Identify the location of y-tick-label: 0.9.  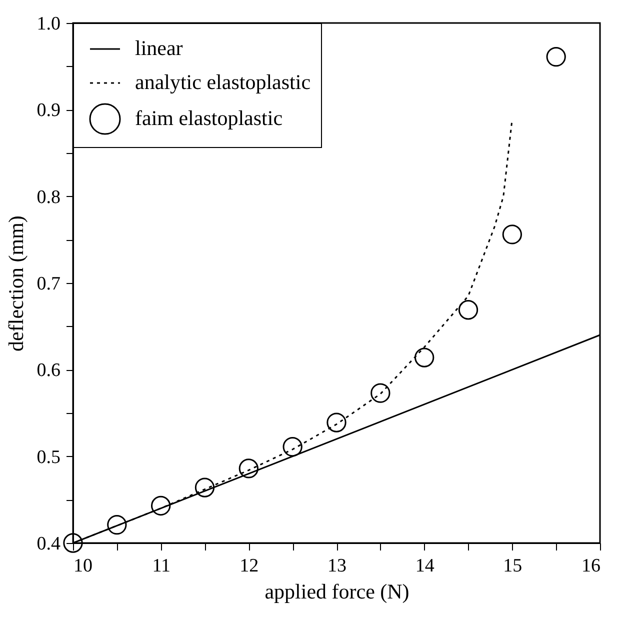
(48, 111).